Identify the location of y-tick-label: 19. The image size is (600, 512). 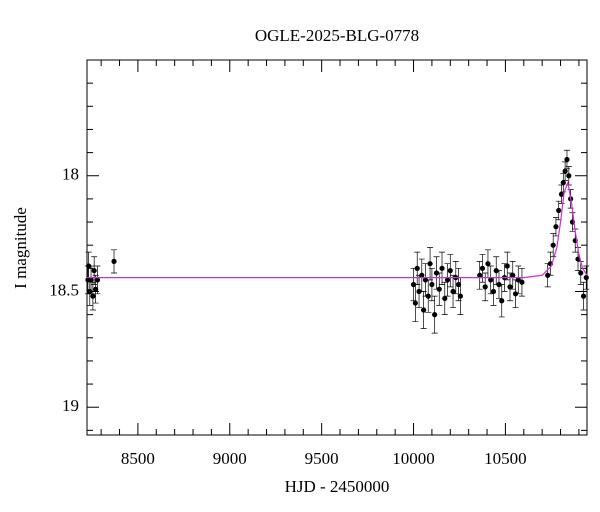
(70, 405).